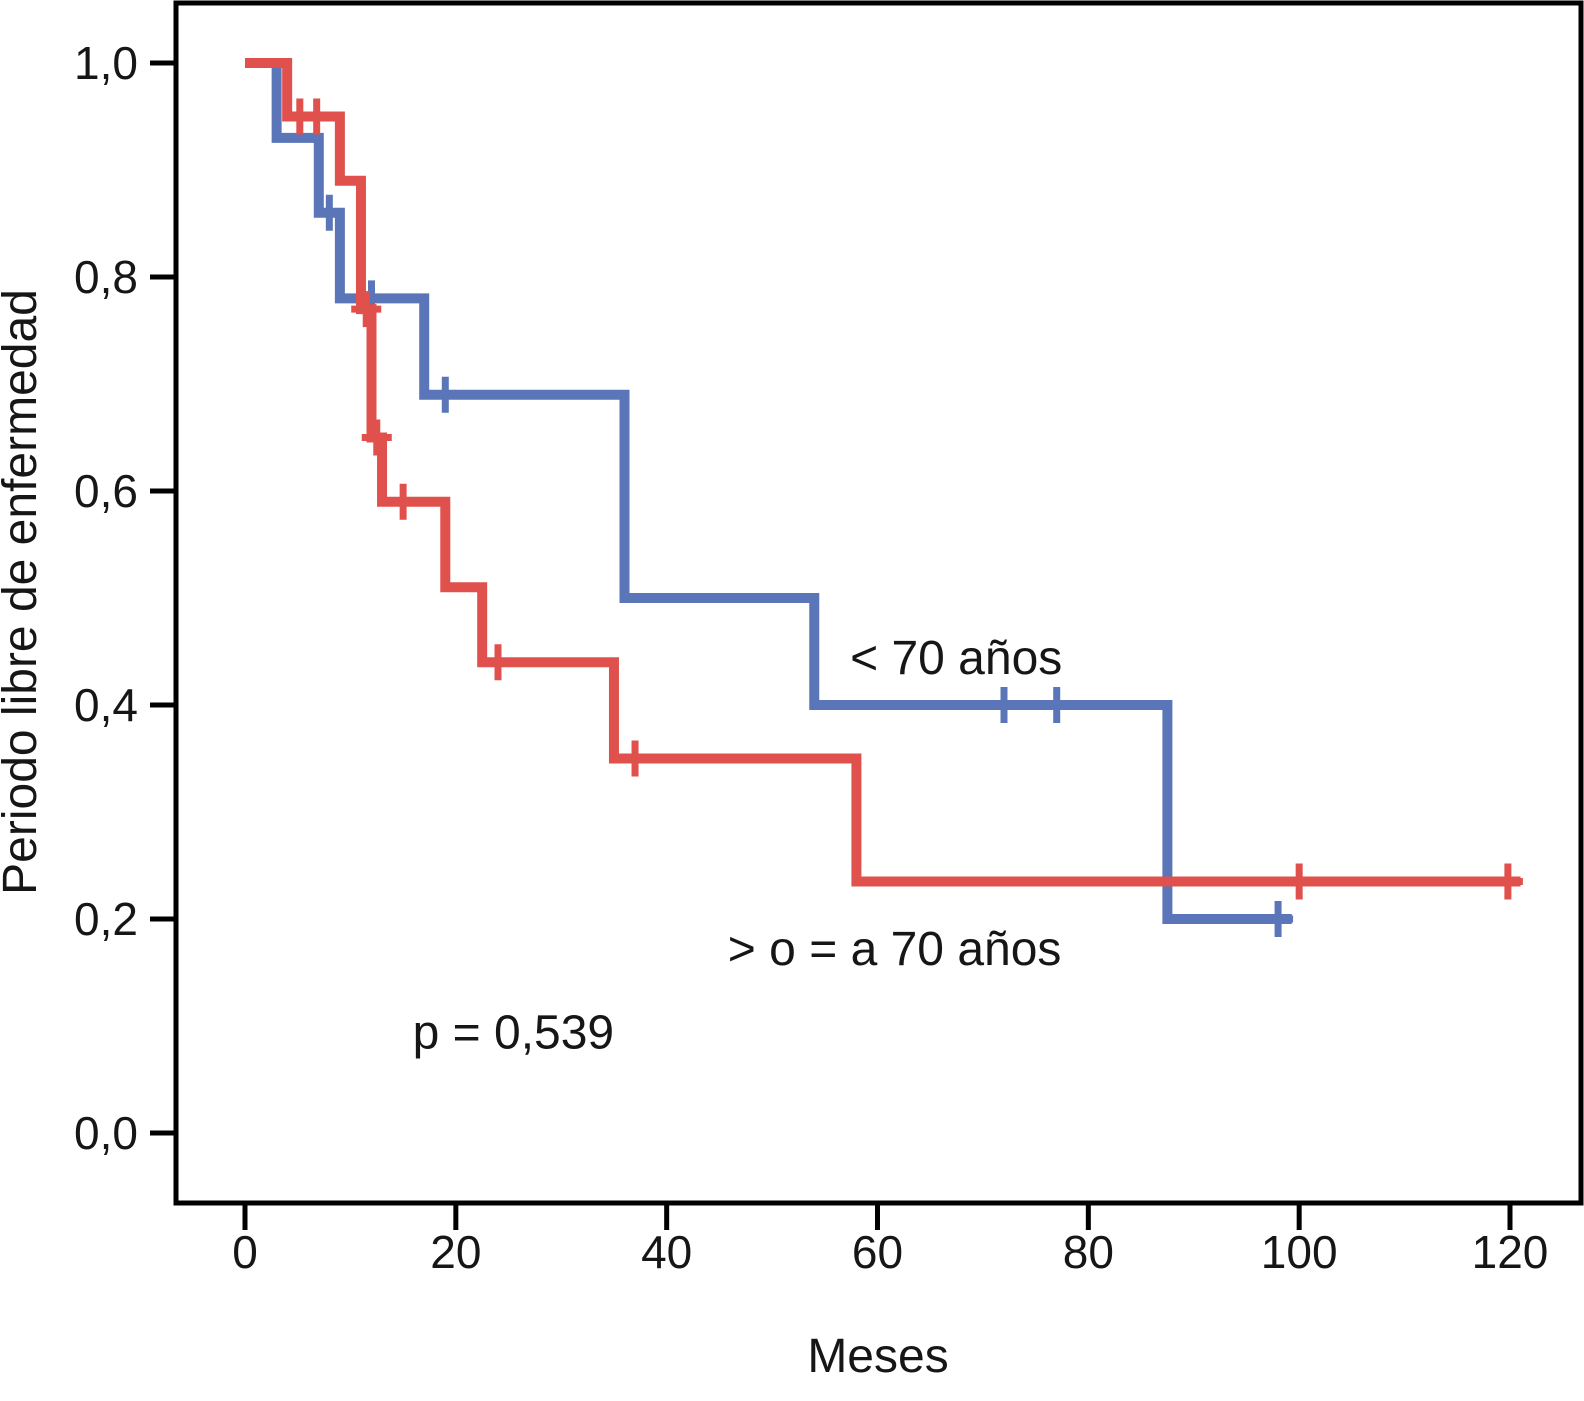 Image resolution: width=1584 pixels, height=1401 pixels. What do you see at coordinates (245, 1252) in the screenshot?
I see `x-tick-label: 0` at bounding box center [245, 1252].